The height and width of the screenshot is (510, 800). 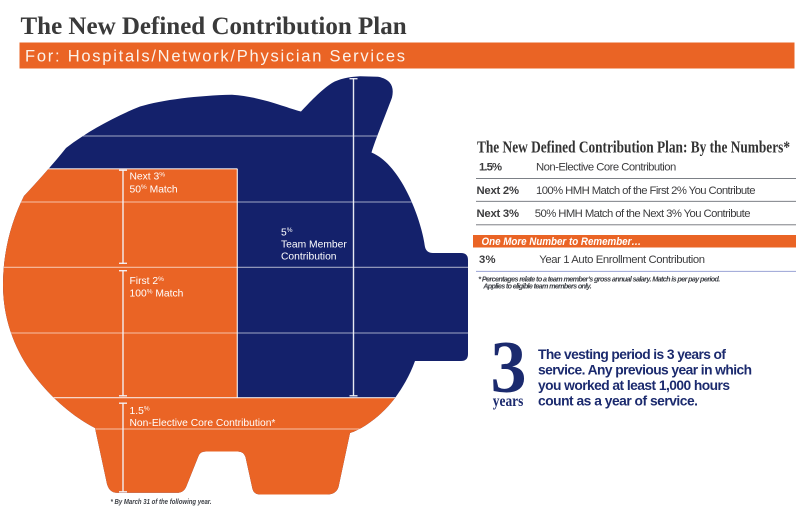 I want to click on svg-text: years, so click(x=508, y=401).